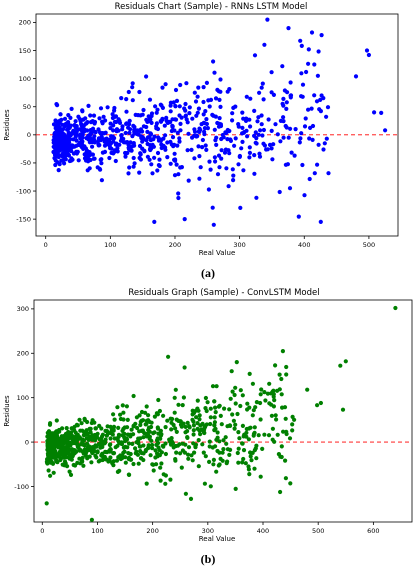  What do you see at coordinates (23, 191) in the screenshot?
I see `chart-a-y-tick-label: -100` at bounding box center [23, 191].